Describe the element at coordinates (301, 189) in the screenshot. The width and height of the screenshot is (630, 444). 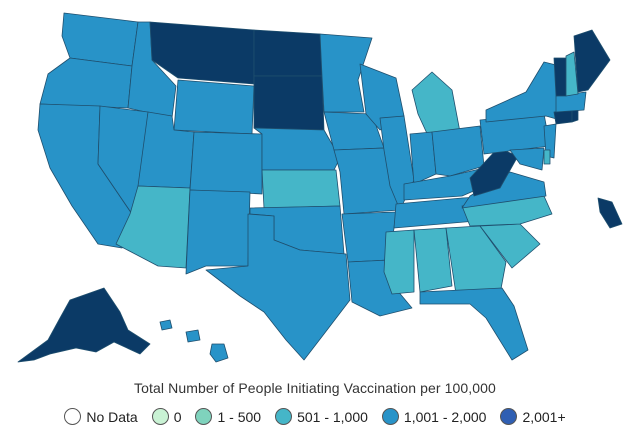
I see `state-ks` at that location.